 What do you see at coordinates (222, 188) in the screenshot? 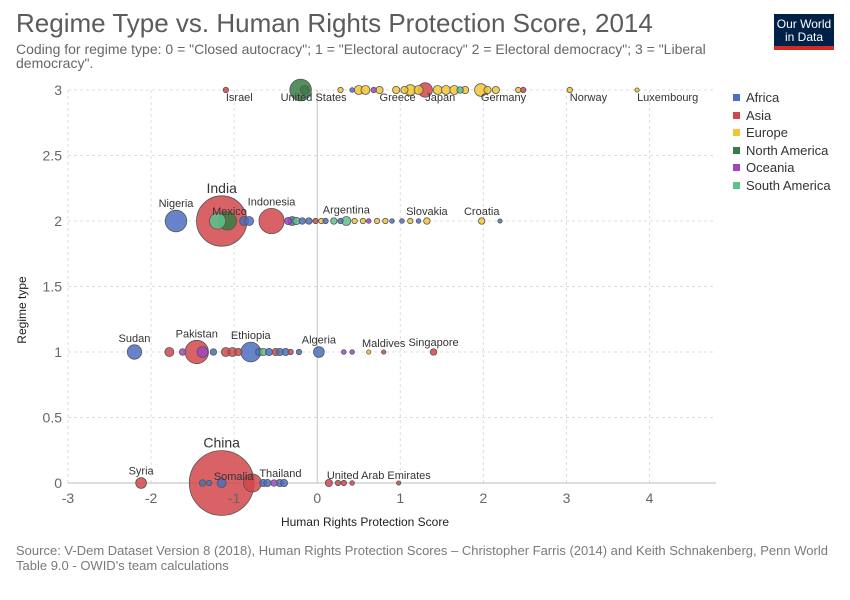
I see `point-label: India` at bounding box center [222, 188].